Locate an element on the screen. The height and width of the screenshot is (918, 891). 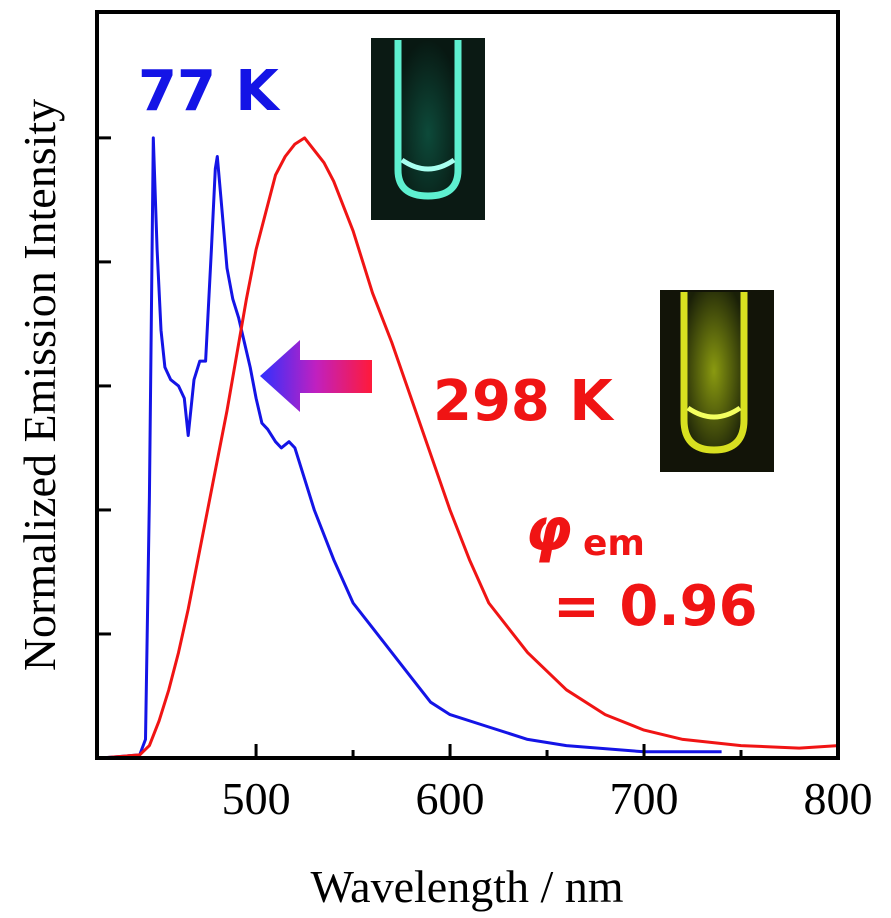
x-tick-label: 600 is located at coordinates (450, 798).